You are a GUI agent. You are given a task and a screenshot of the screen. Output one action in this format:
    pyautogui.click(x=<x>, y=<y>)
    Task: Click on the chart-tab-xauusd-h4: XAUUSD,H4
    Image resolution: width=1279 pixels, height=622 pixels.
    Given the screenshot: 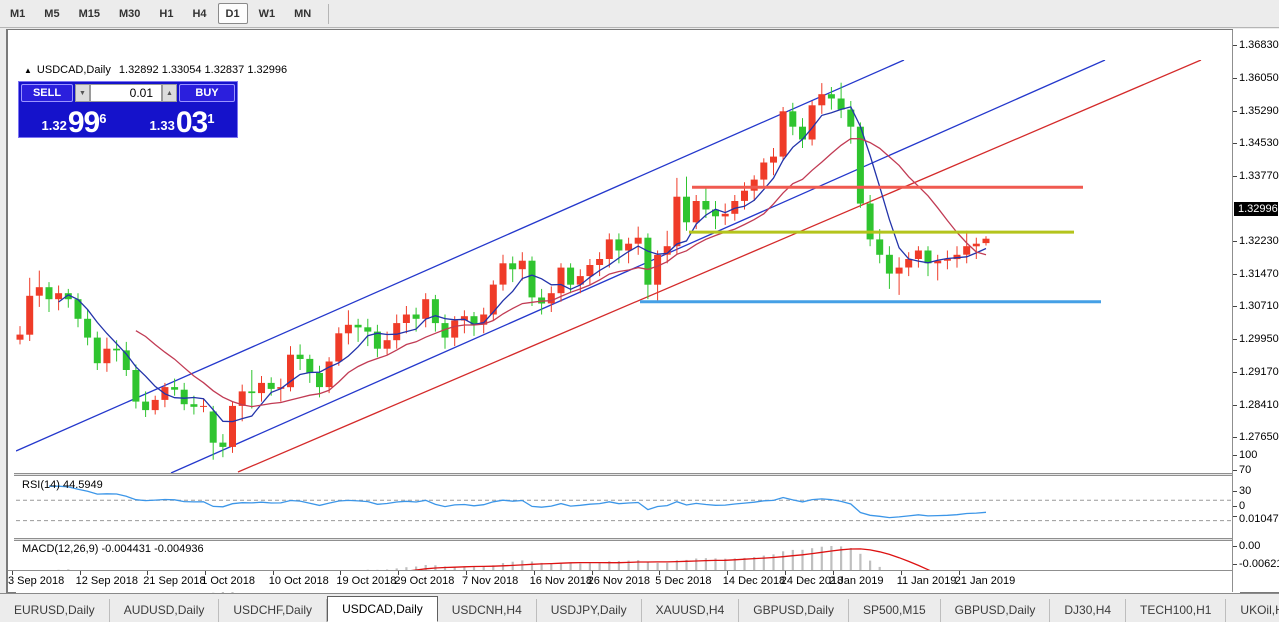 What is the action you would take?
    pyautogui.click(x=691, y=610)
    